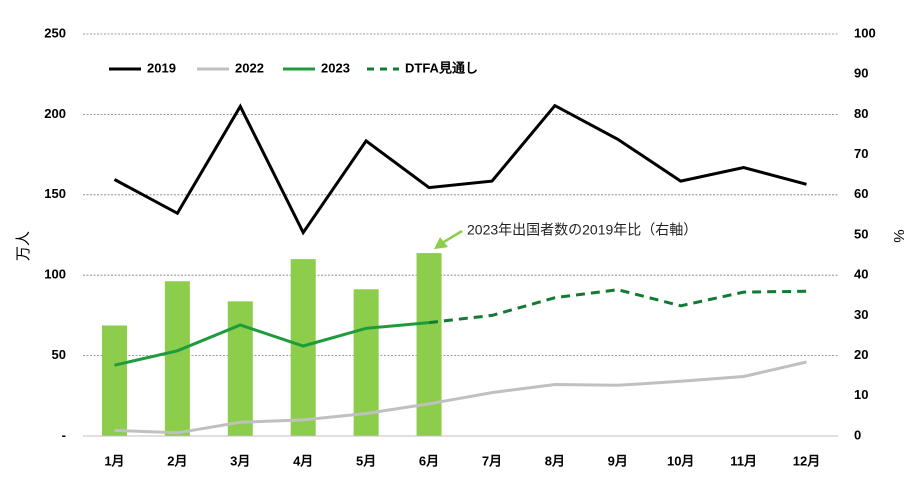  I want to click on left-tick-label: 100, so click(55, 274).